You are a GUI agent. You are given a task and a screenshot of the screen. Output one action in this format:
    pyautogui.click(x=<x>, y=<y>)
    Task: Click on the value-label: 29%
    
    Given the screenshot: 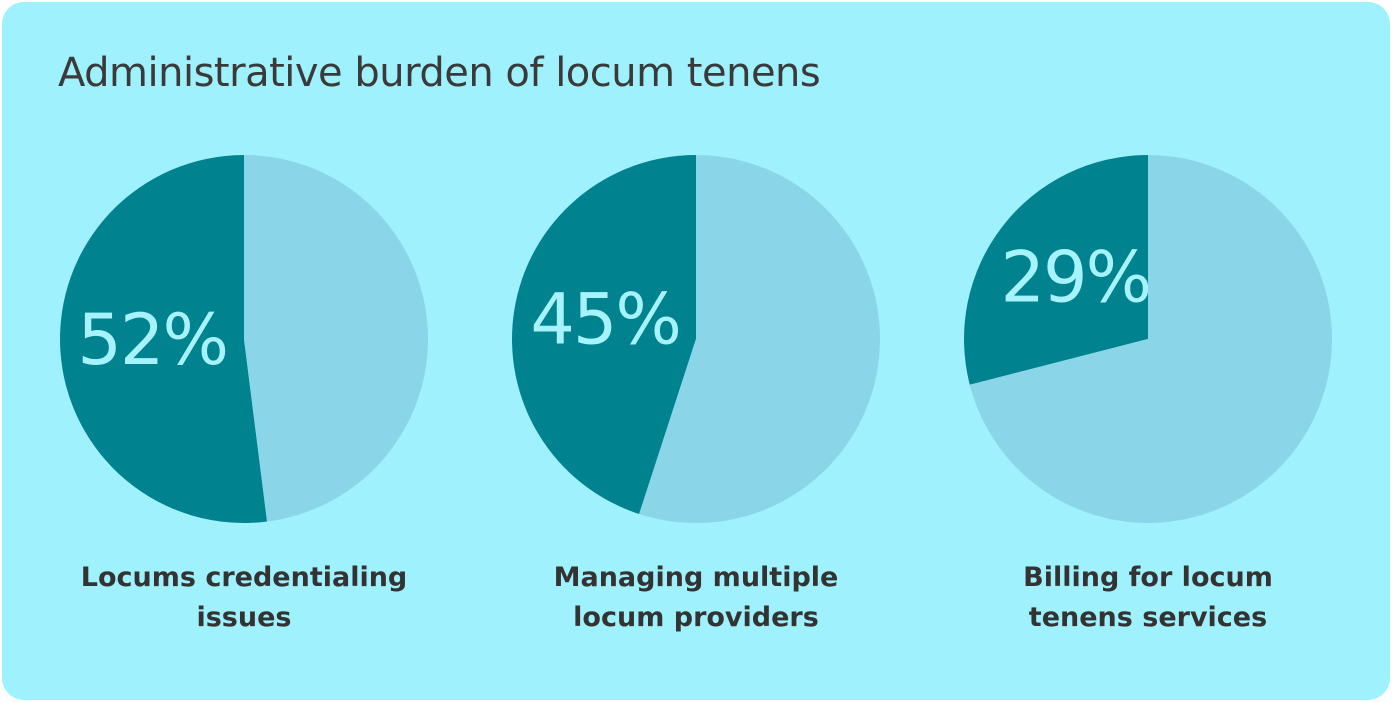 What is the action you would take?
    pyautogui.click(x=1076, y=278)
    